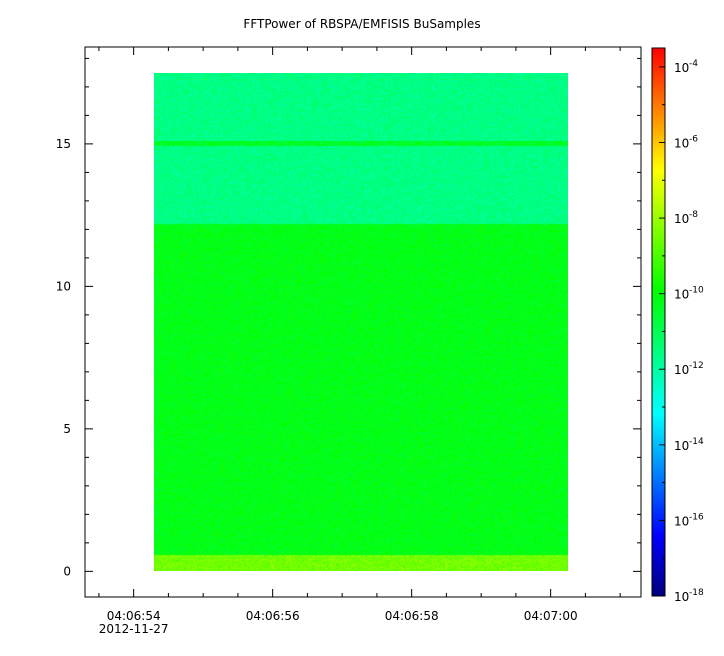 The height and width of the screenshot is (656, 724). What do you see at coordinates (412, 616) in the screenshot?
I see `x-tick-label: 04:06:58` at bounding box center [412, 616].